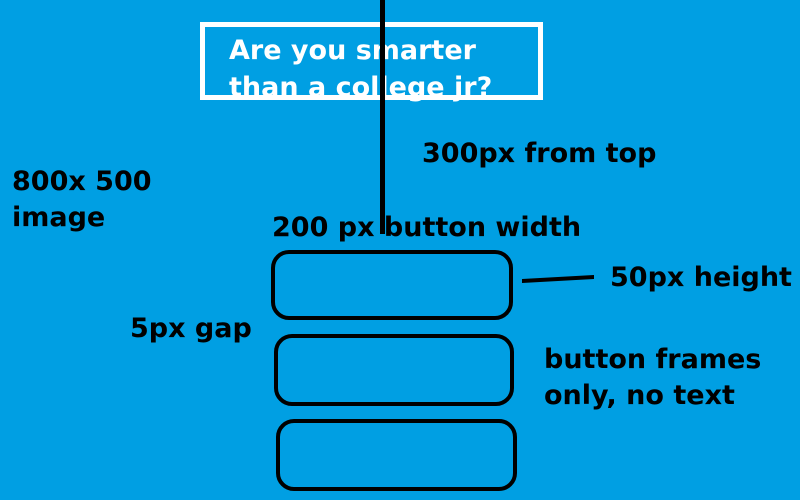  What do you see at coordinates (382, 117) in the screenshot?
I see `vertical-guide-line` at bounding box center [382, 117].